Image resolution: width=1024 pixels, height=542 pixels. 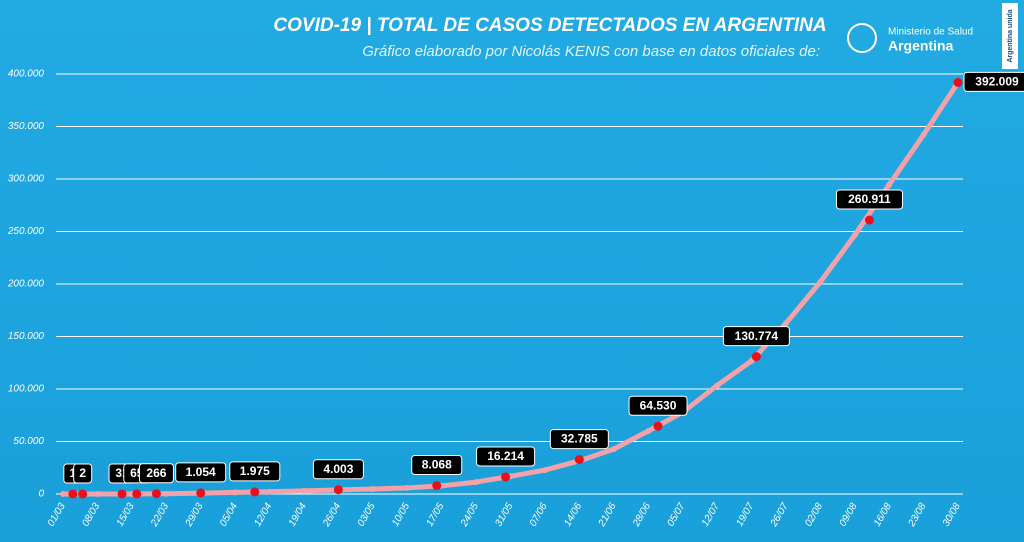 What do you see at coordinates (930, 32) in the screenshot?
I see `logo-line1: Ministerio de Salud` at bounding box center [930, 32].